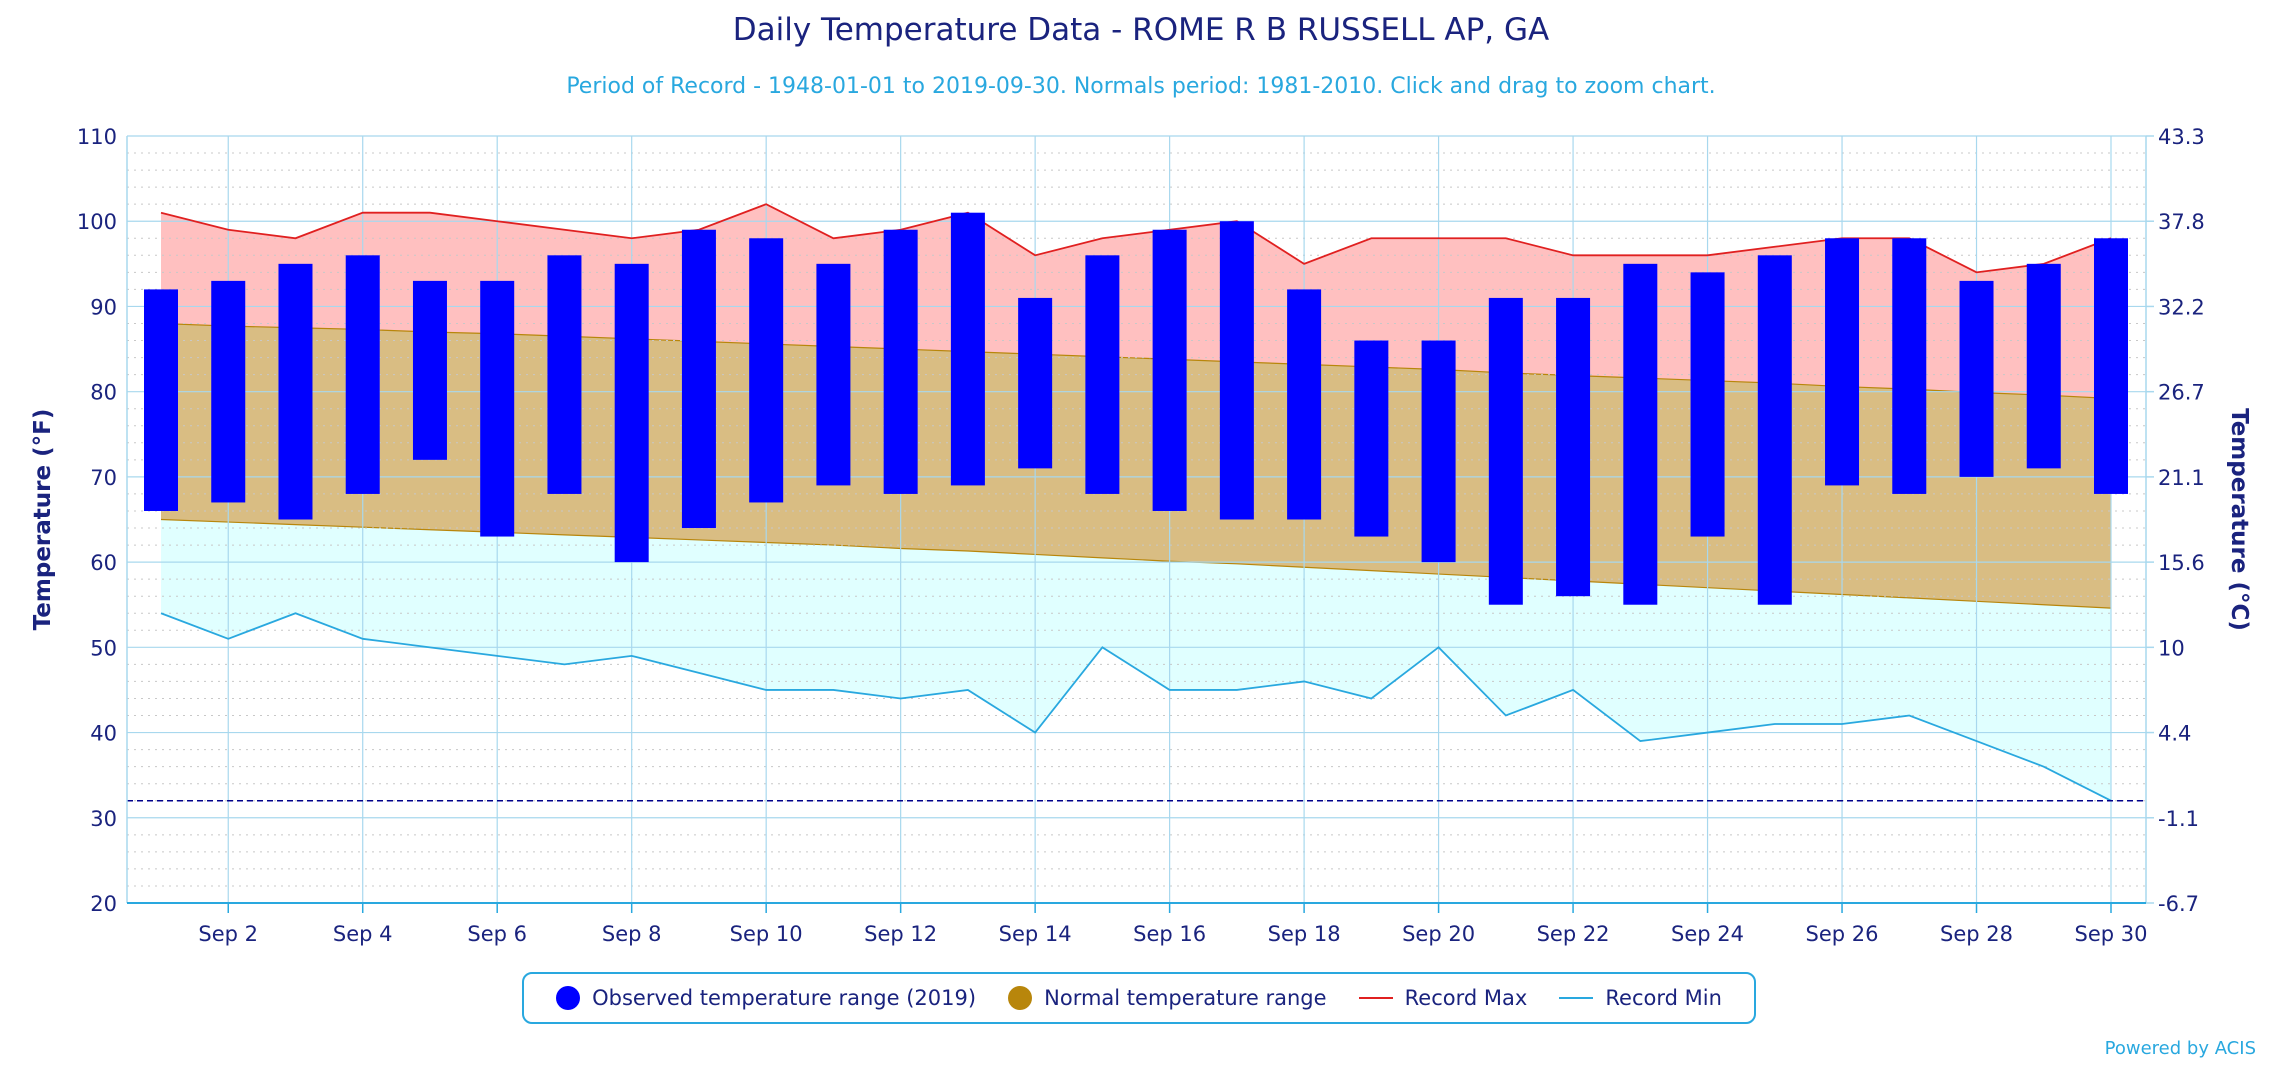  What do you see at coordinates (103, 904) in the screenshot?
I see `y-tick-label-left: 20` at bounding box center [103, 904].